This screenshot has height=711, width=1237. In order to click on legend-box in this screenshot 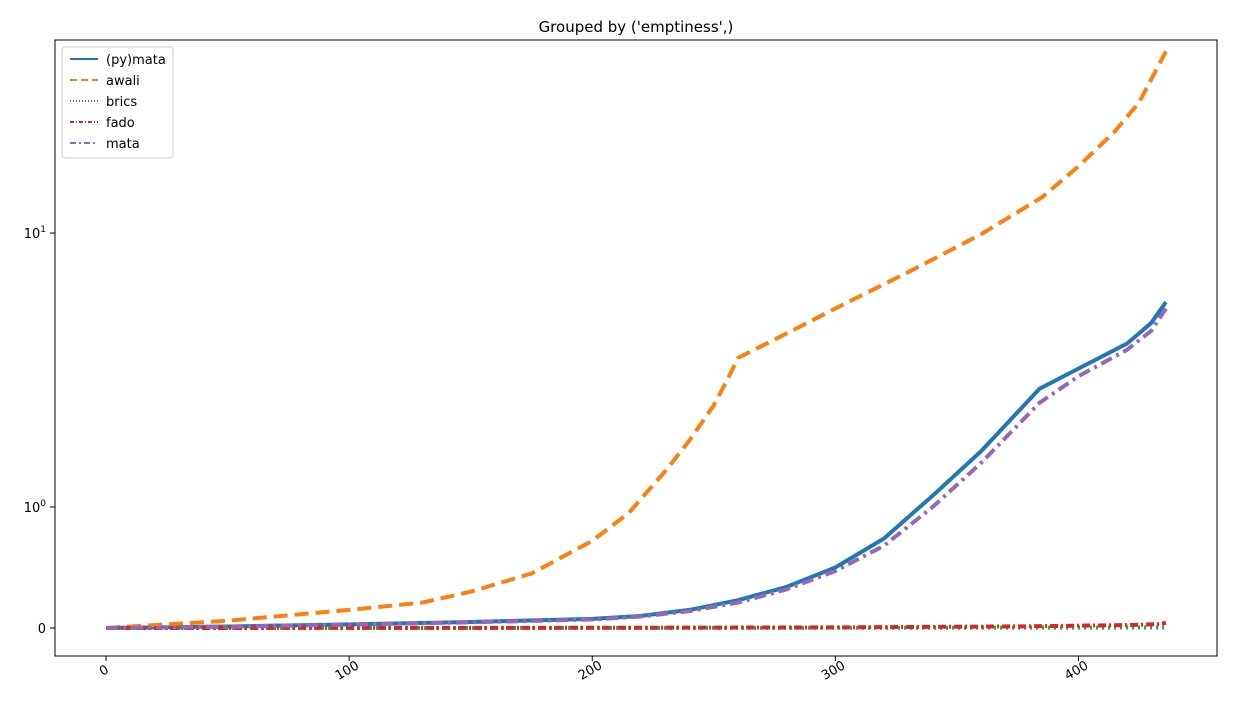, I will do `click(117, 102)`.